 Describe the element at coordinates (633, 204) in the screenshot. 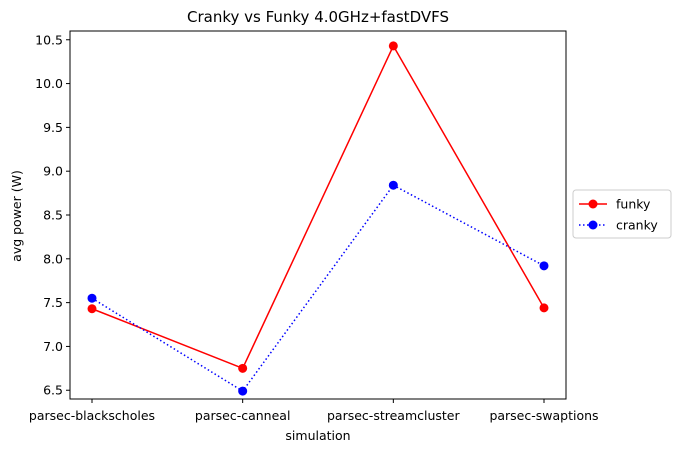

I see `legend-label-funky: funky` at that location.